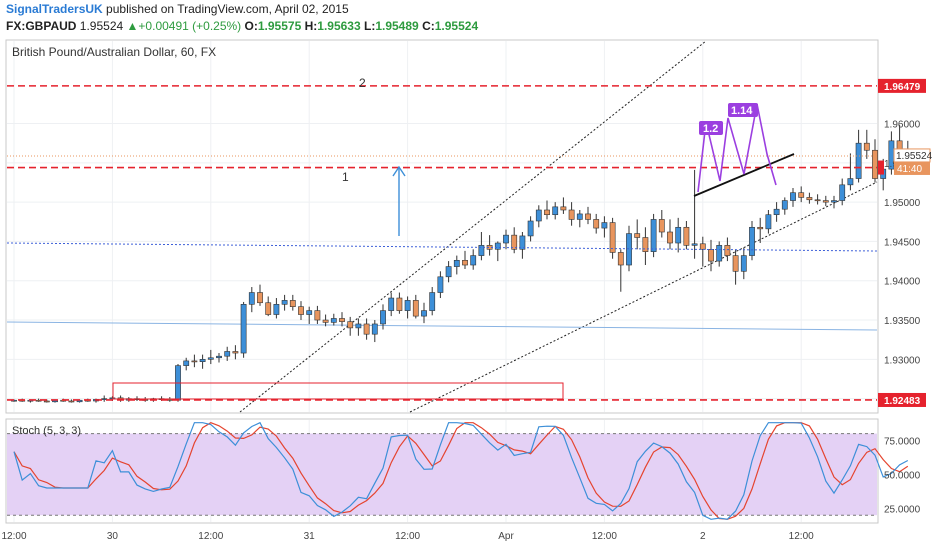 This screenshot has width=932, height=550. What do you see at coordinates (279, 26) in the screenshot?
I see `open-value: 1.95575` at bounding box center [279, 26].